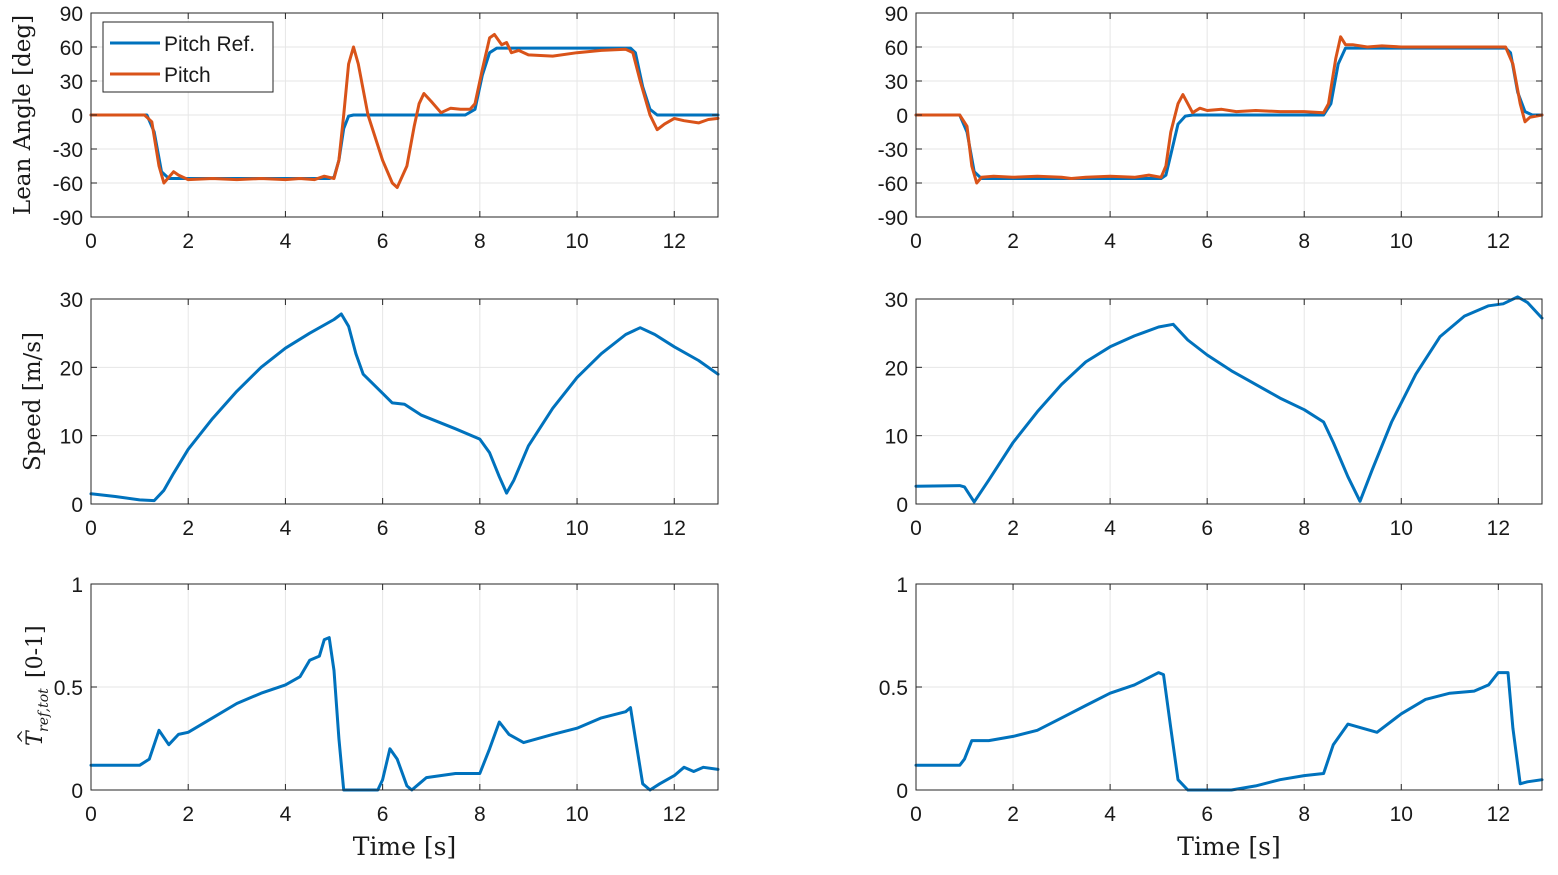 This screenshot has width=1558, height=875. I want to click on speed-left-chart: 0 2 4 6 8 10 12 0 10 20 30 Speed [m/s], so click(370, 414).